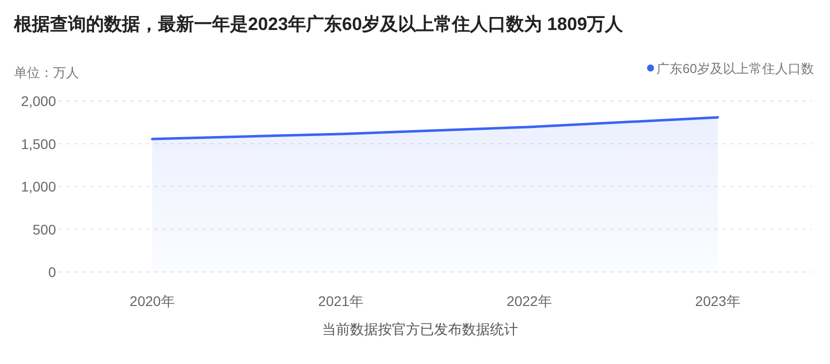  Describe the element at coordinates (152, 301) in the screenshot. I see `x-tick-label: 2020年` at that location.